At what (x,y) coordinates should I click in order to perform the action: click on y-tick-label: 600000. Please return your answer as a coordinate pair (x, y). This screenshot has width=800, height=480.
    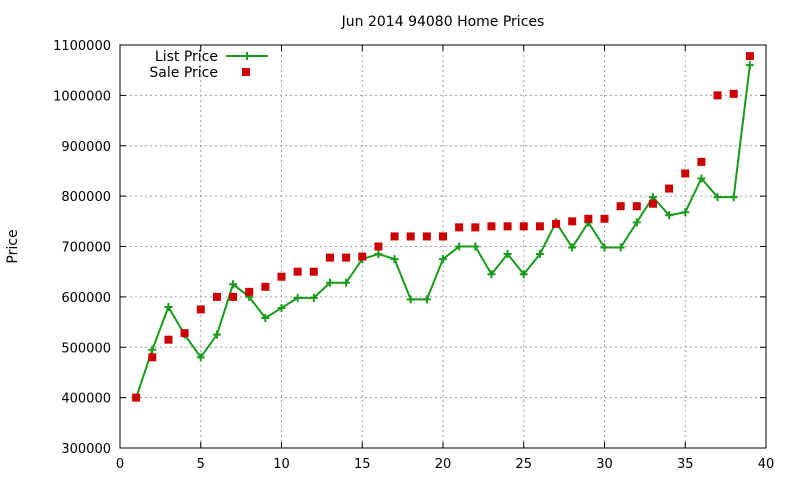
    Looking at the image, I should click on (86, 298).